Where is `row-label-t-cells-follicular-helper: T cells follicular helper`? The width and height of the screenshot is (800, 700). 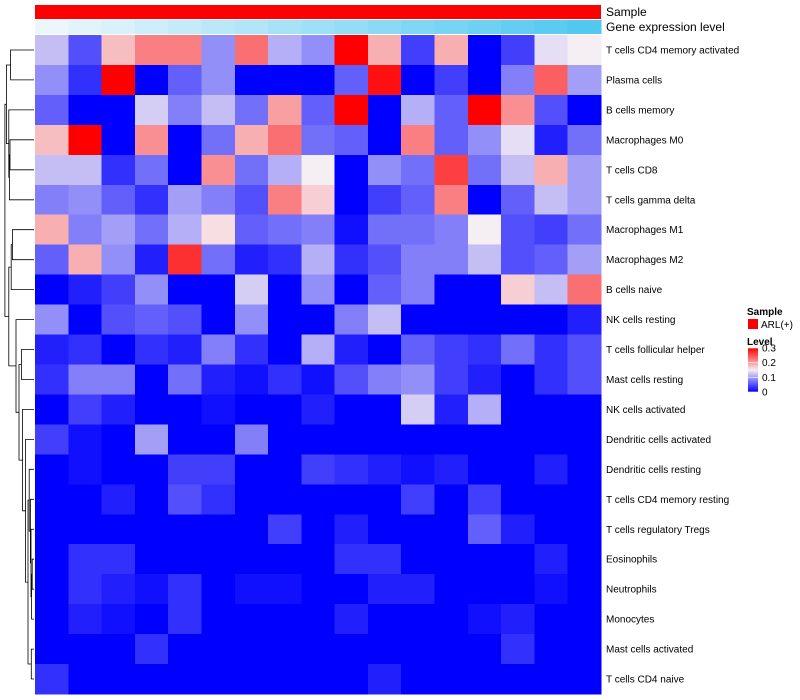 row-label-t-cells-follicular-helper: T cells follicular helper is located at coordinates (655, 350).